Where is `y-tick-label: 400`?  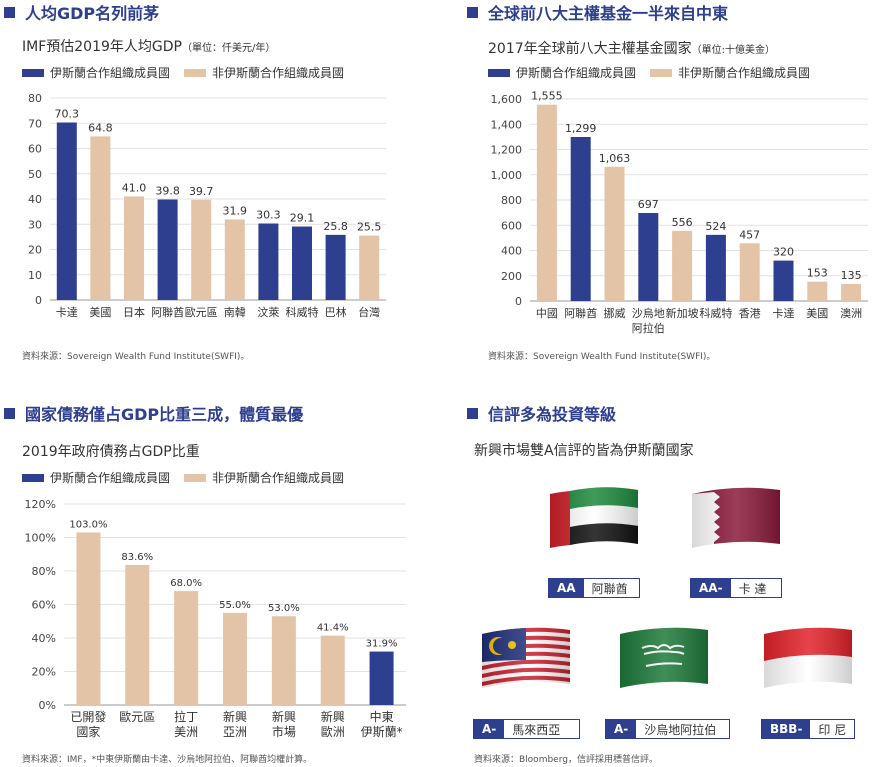
y-tick-label: 400 is located at coordinates (511, 251).